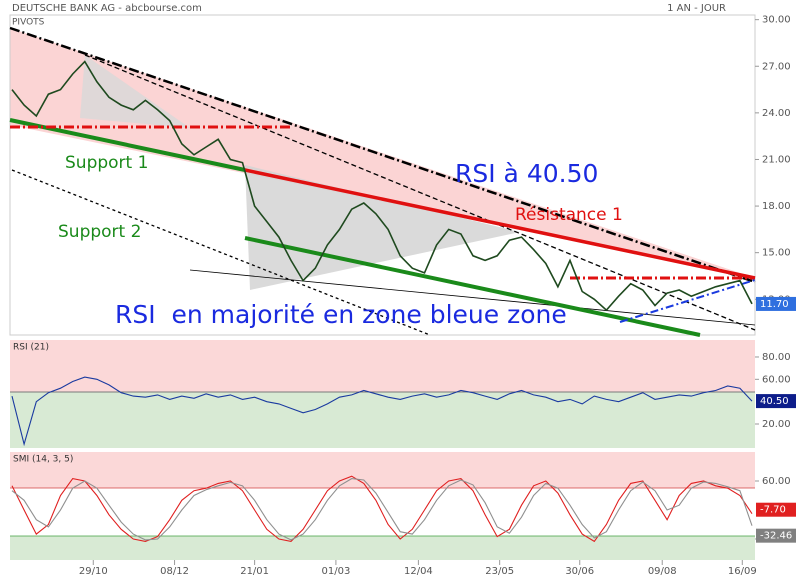 This screenshot has height=580, width=800. What do you see at coordinates (776, 159) in the screenshot?
I see `y-tick-label: 21.00` at bounding box center [776, 159].